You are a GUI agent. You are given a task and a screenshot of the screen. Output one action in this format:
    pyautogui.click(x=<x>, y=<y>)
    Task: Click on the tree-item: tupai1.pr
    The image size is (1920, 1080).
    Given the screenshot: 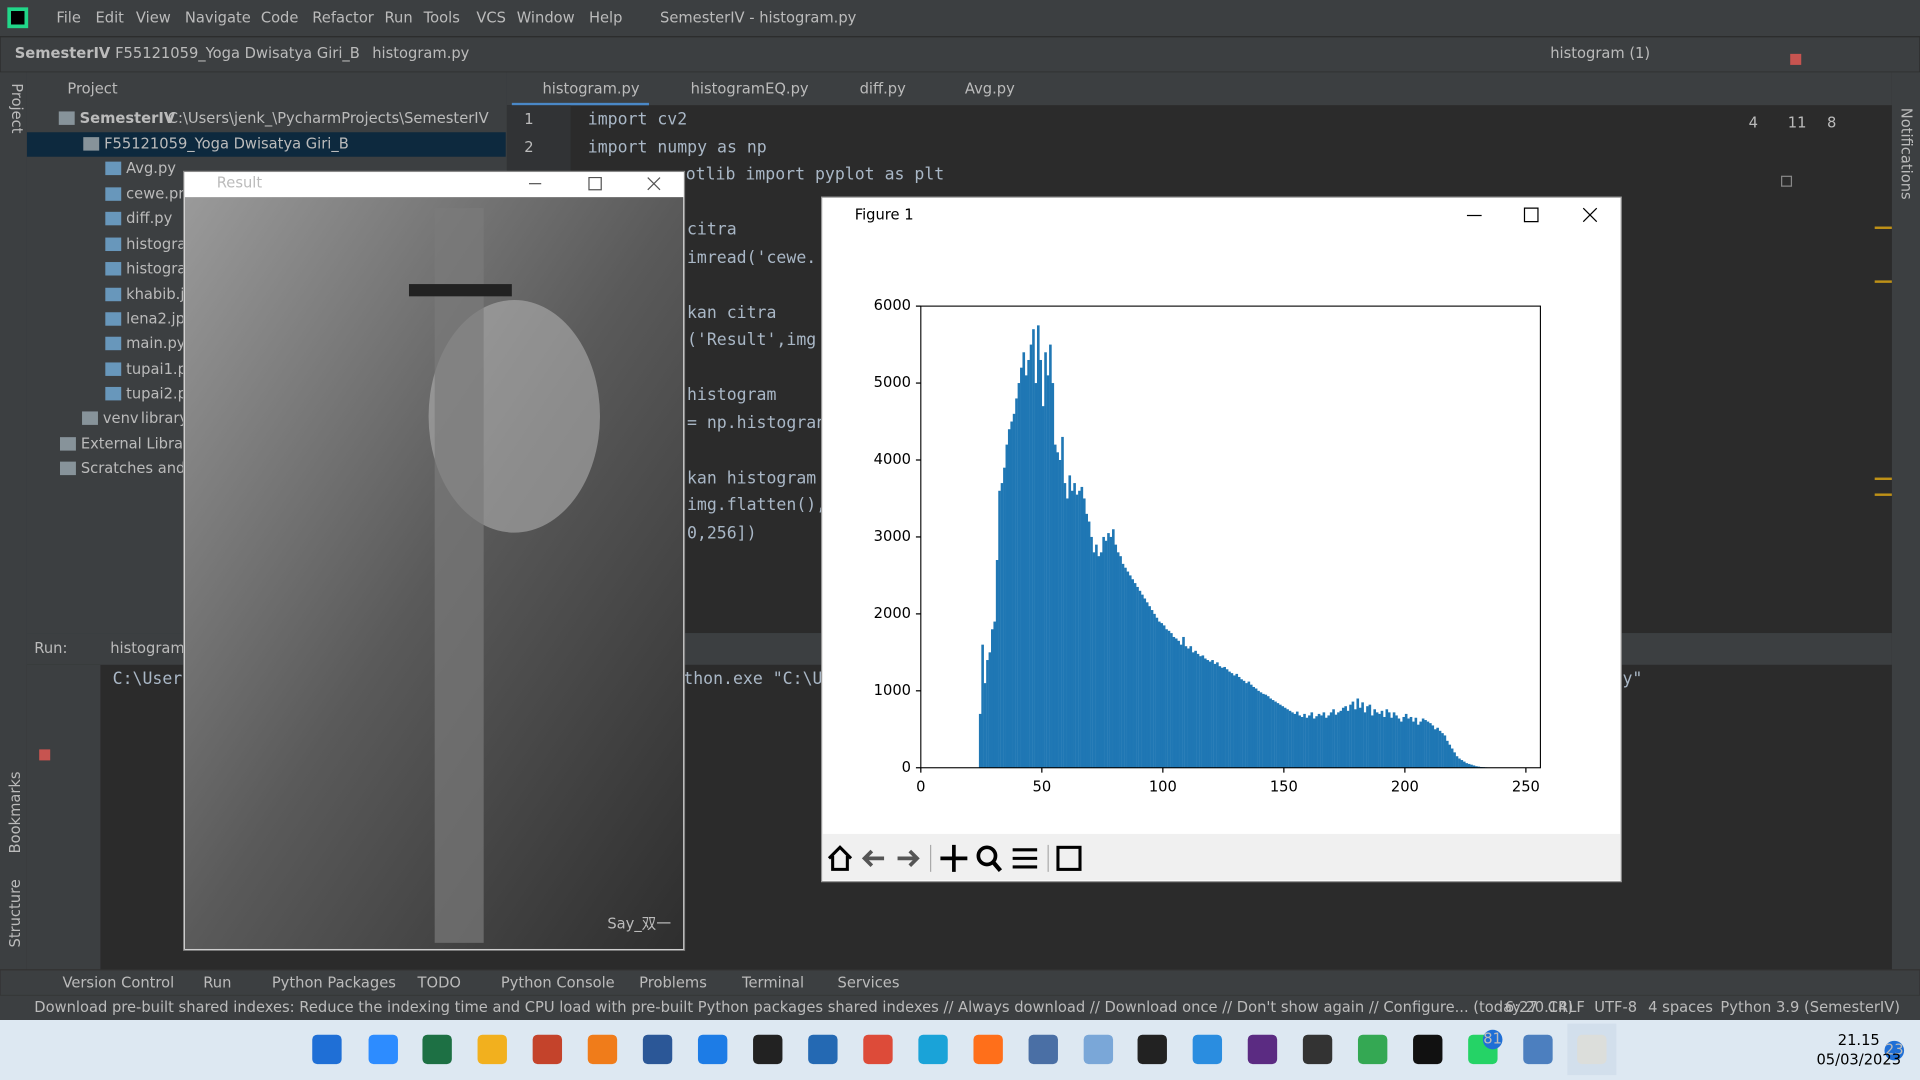 What is the action you would take?
    pyautogui.click(x=160, y=369)
    